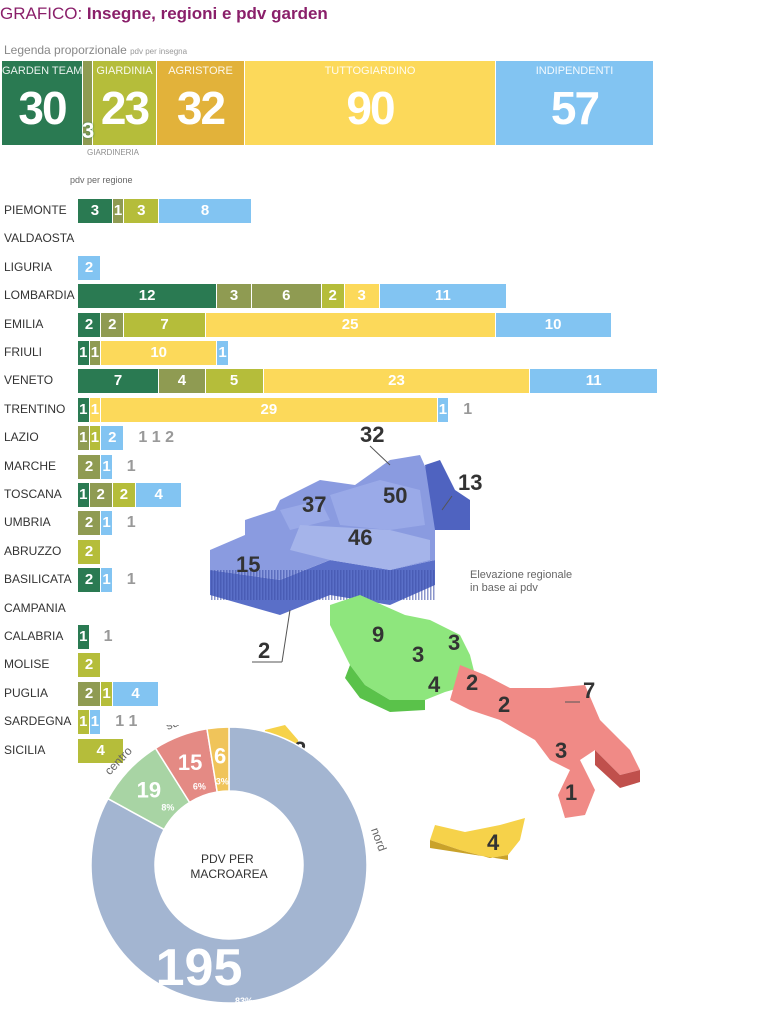 Image resolution: width=777 pixels, height=1024 pixels. I want to click on map-label-piemonte: 37, so click(314, 504).